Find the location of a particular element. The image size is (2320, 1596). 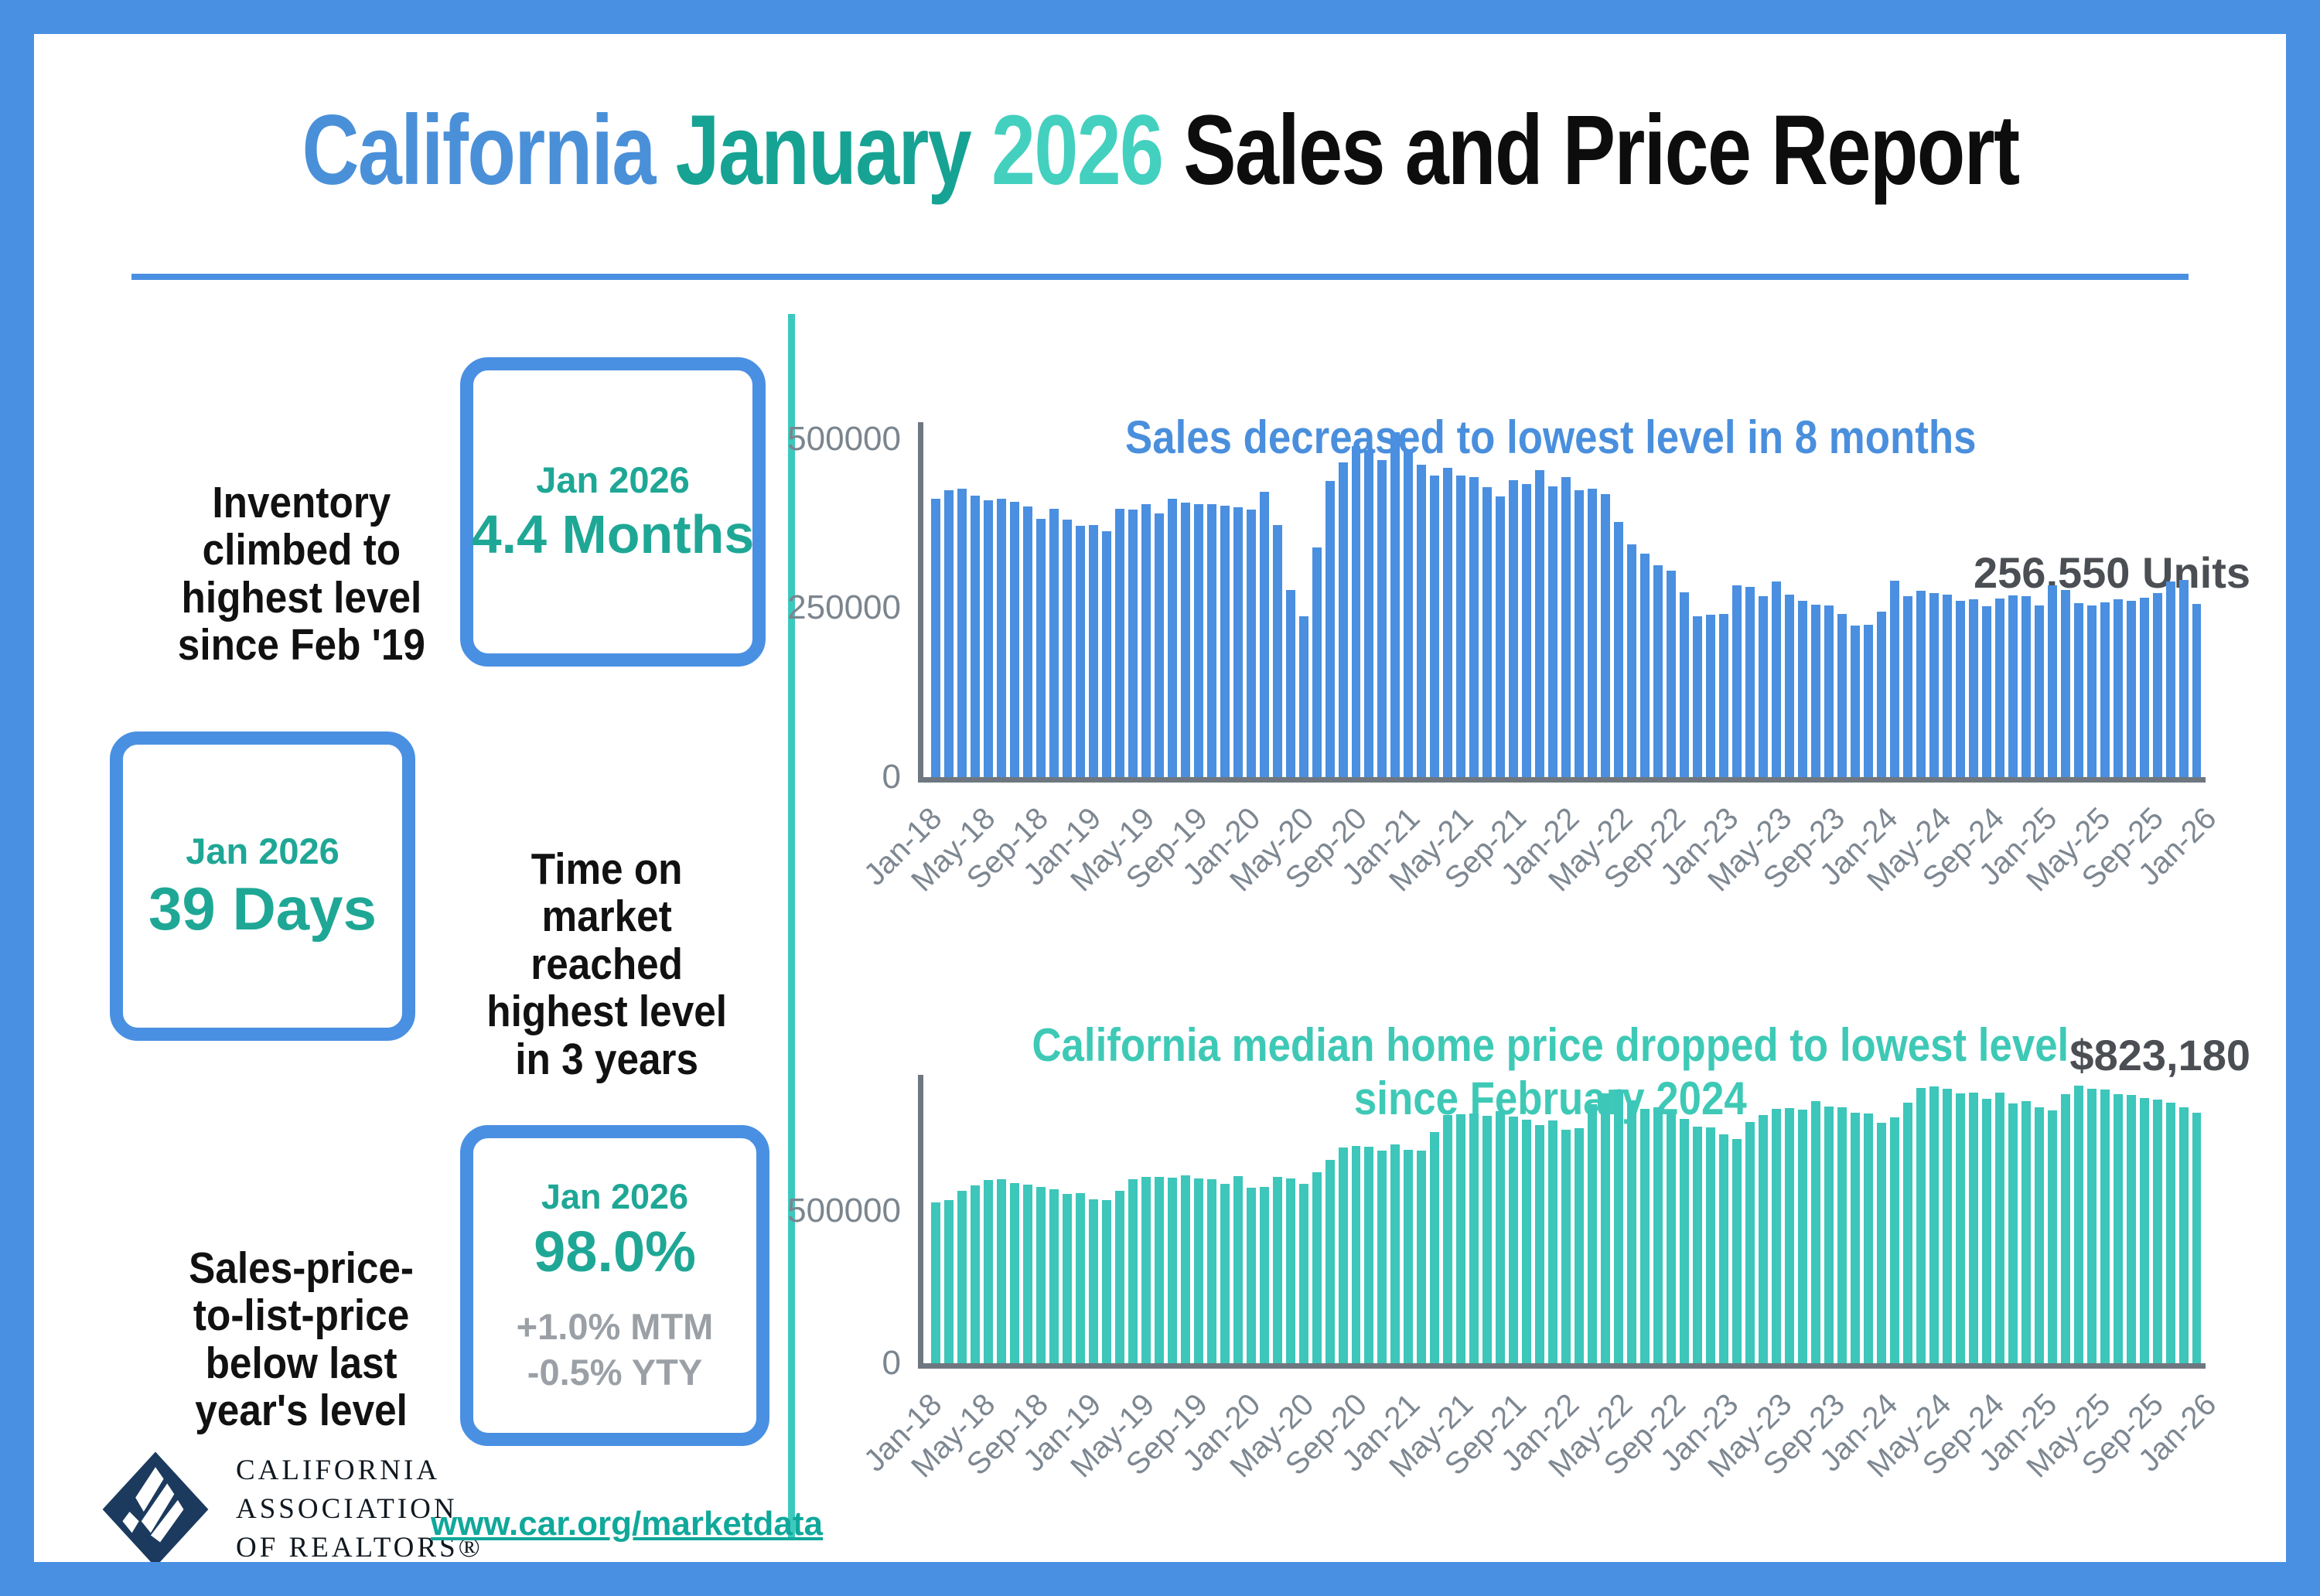

car-logo-text: CALIFORNIA ASSOCIATION OF REALTORS® is located at coordinates (359, 1509).